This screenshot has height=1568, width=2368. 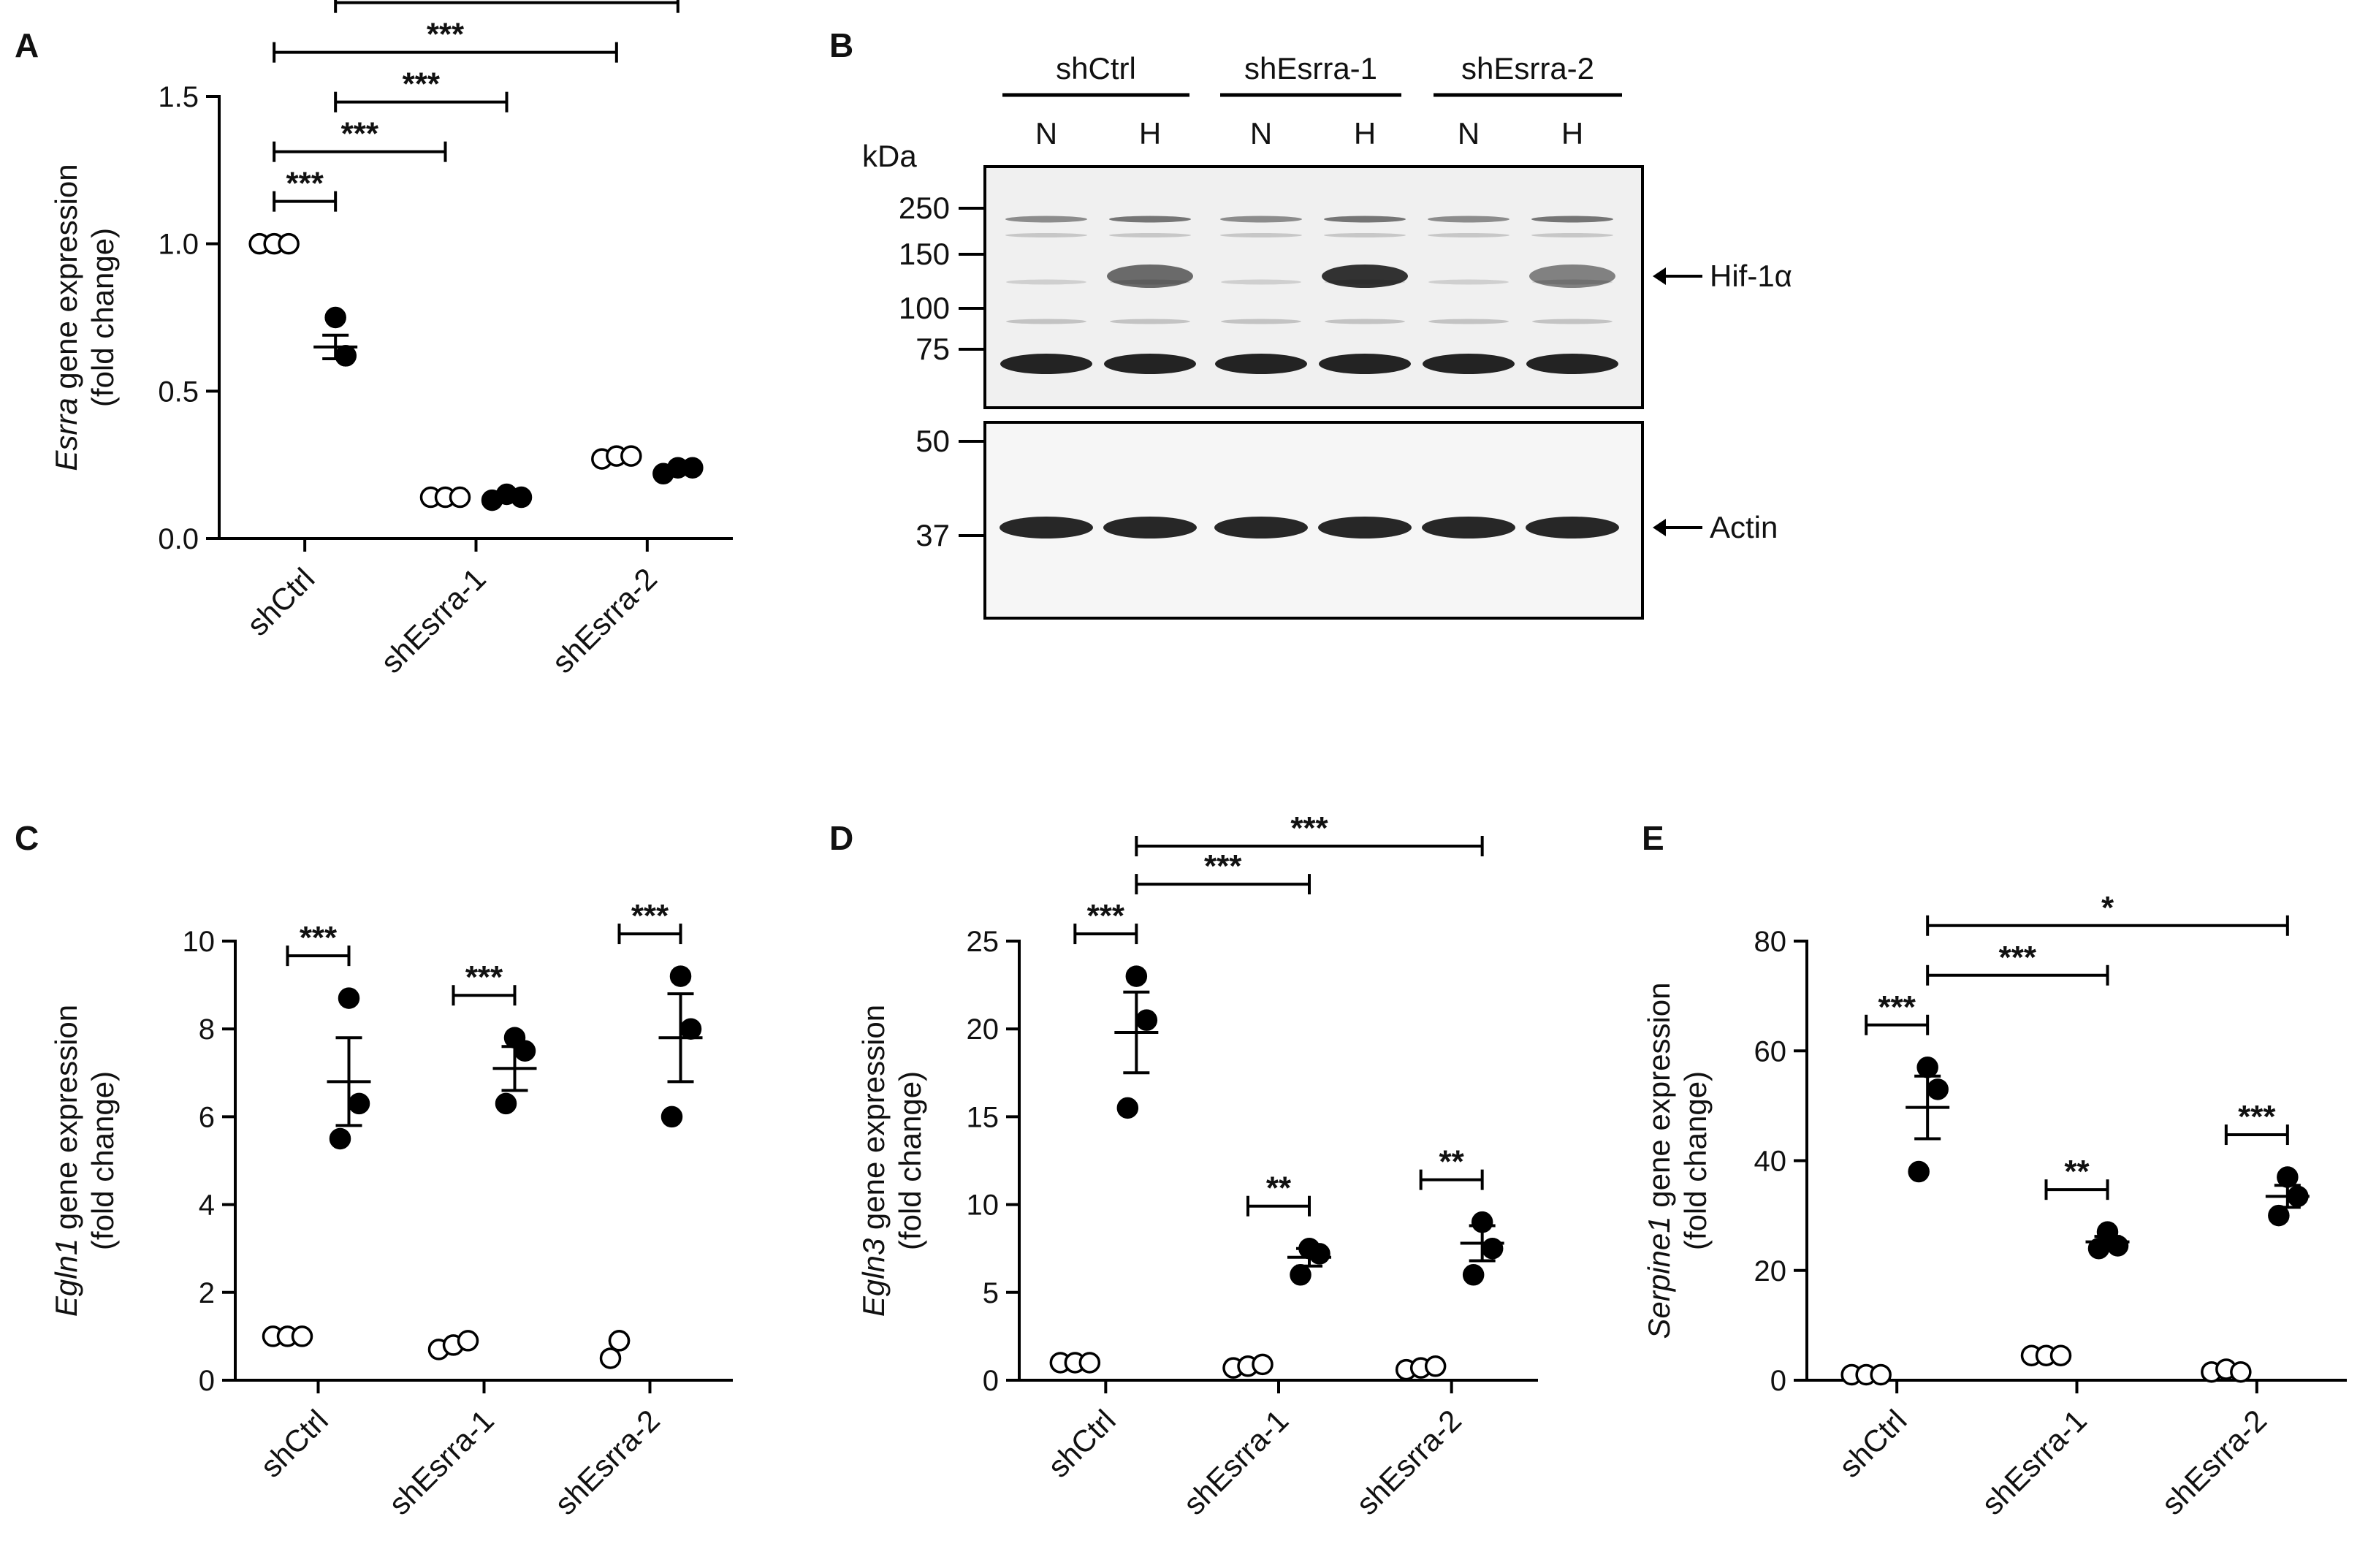 I want to click on y-tick-label: 0.5, so click(x=178, y=392).